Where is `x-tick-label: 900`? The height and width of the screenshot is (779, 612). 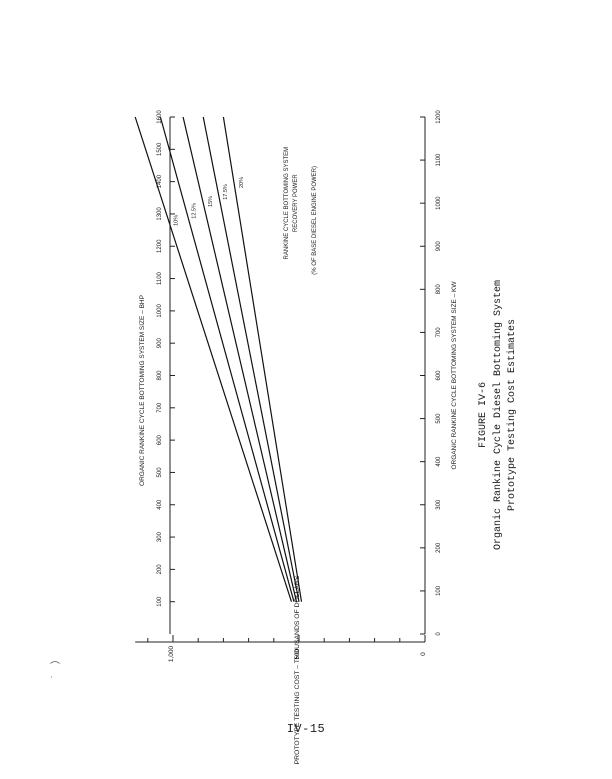 x-tick-label: 900 is located at coordinates (439, 246).